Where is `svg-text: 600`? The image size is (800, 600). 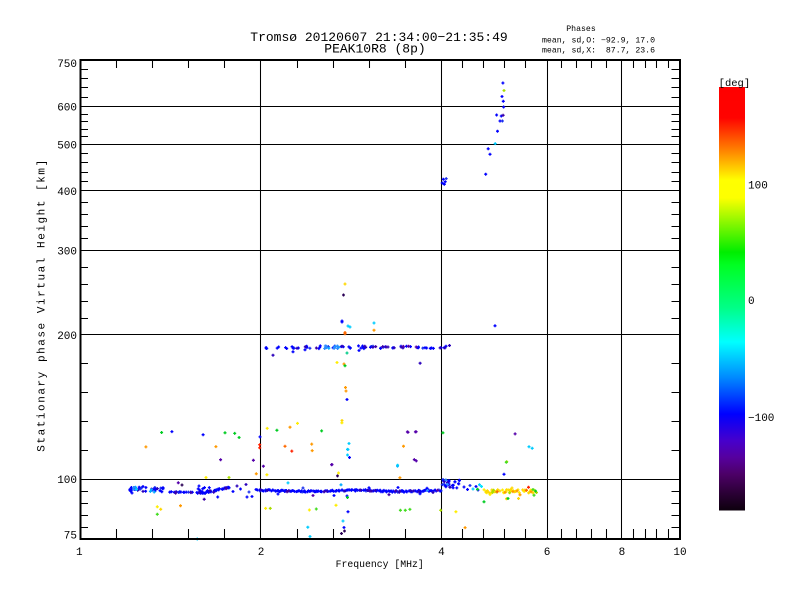
svg-text: 600 is located at coordinates (67, 108).